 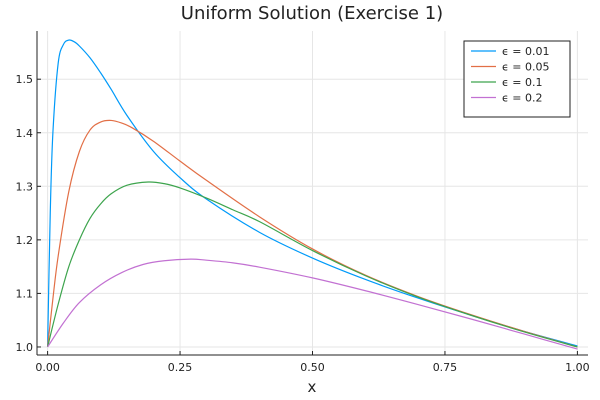 I want to click on x-tick-label: 0.25, so click(x=180, y=367).